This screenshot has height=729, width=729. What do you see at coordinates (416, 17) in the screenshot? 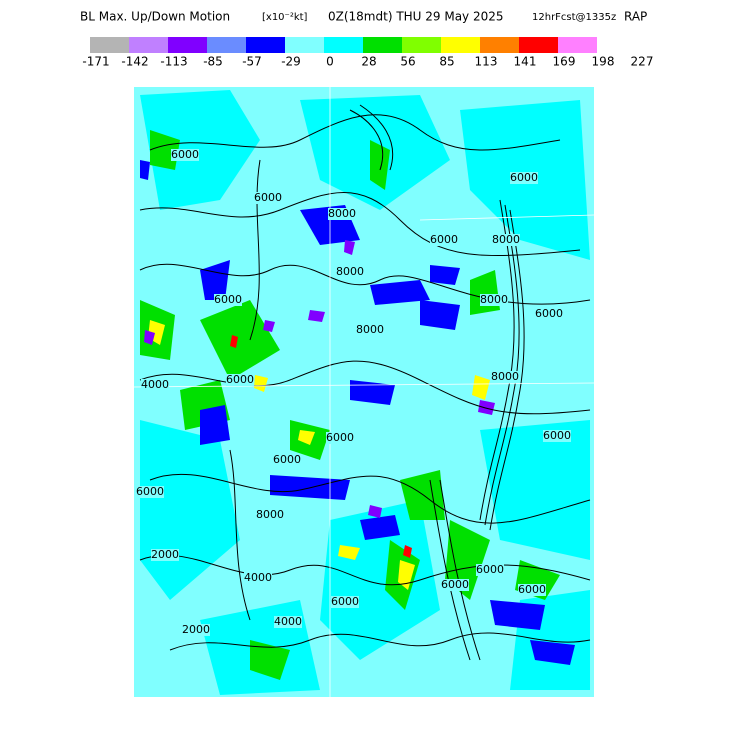
I see `valid-time: 0Z(18mdt) THU 29 May 2025` at bounding box center [416, 17].